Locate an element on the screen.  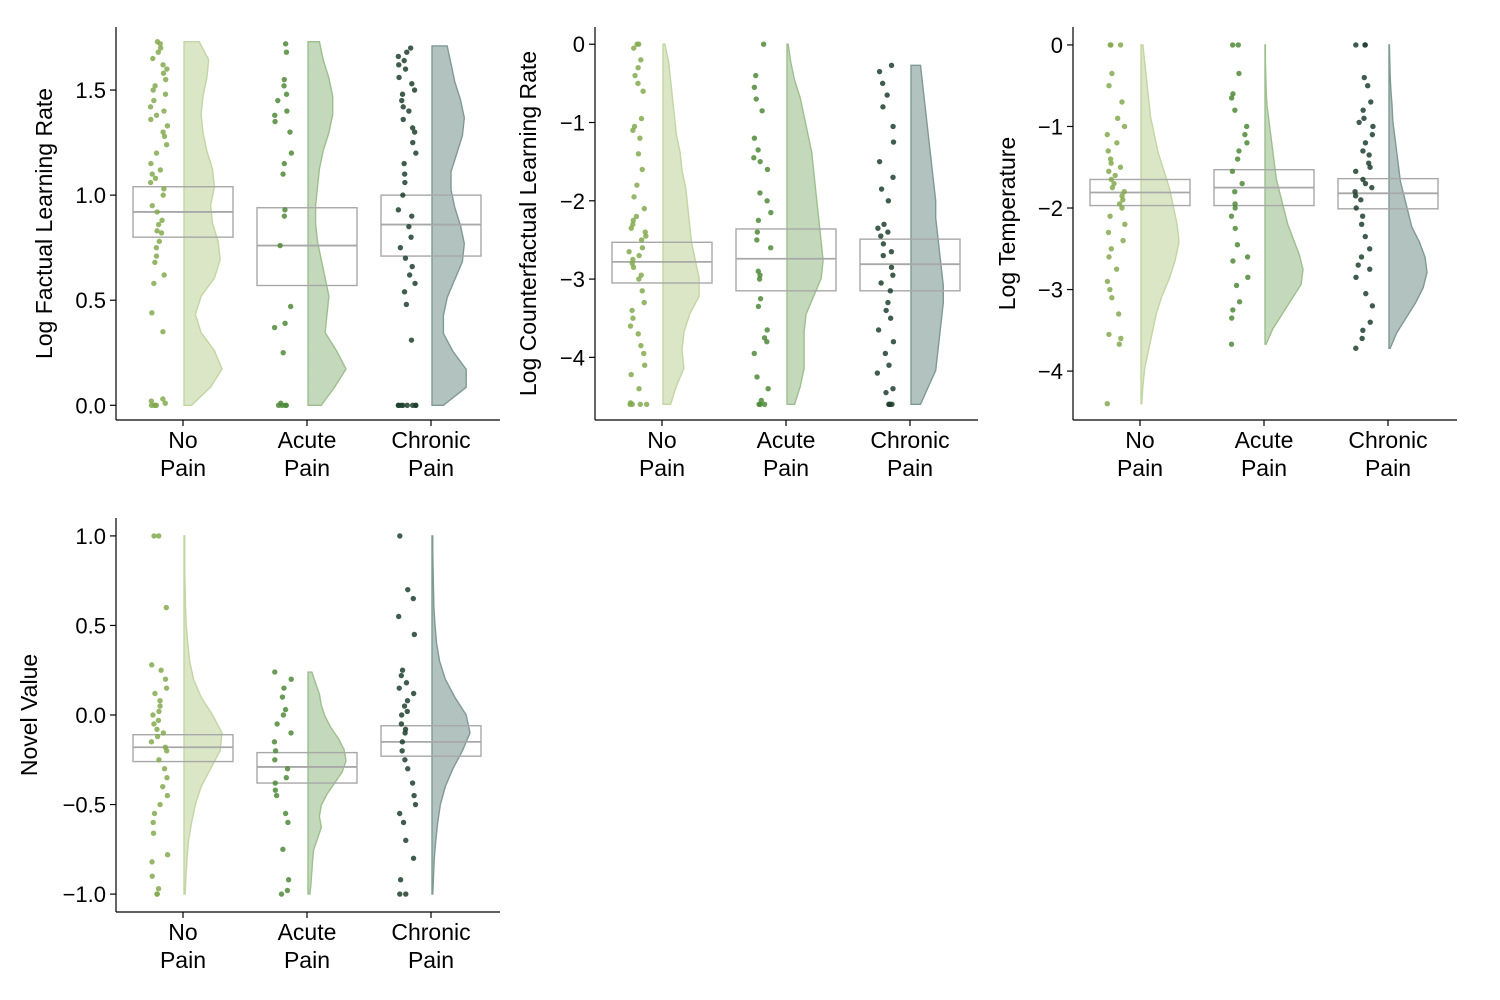
y-axis-title: Novel Value is located at coordinates (29, 715).